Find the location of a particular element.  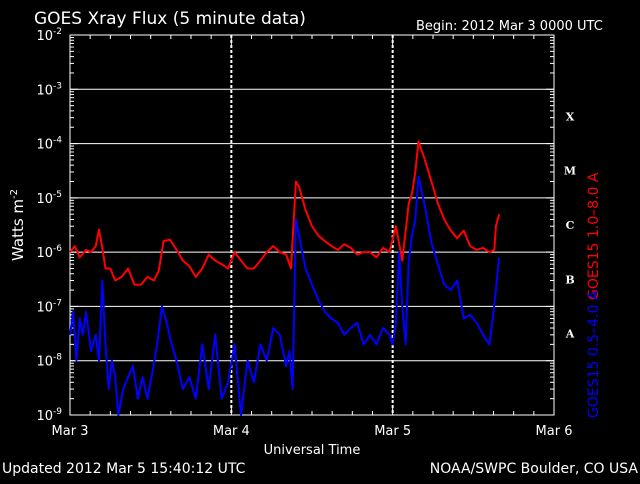

y-tick-label: 10⁻⁹ is located at coordinates (49, 415).